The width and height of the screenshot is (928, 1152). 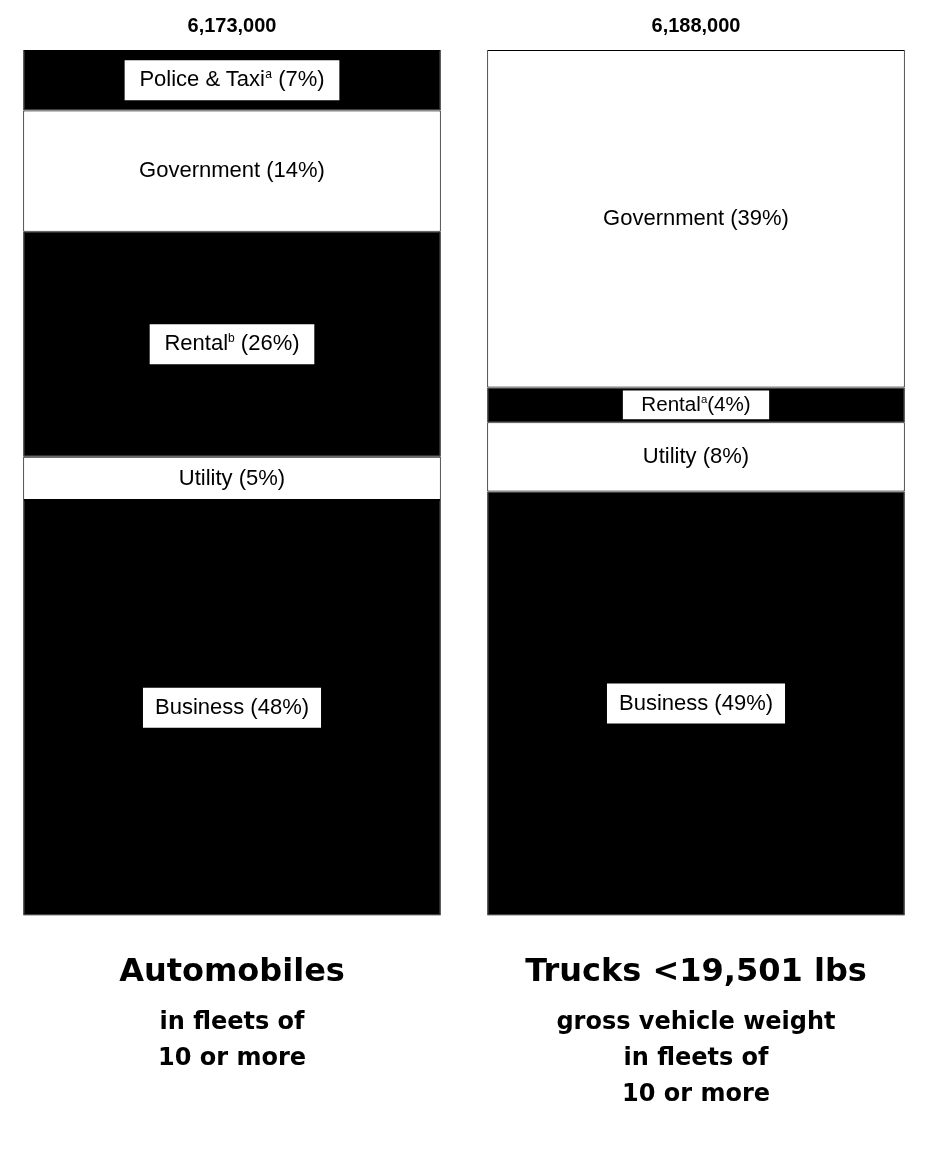 I want to click on x-tick-label: Automobiles, so click(x=232, y=970).